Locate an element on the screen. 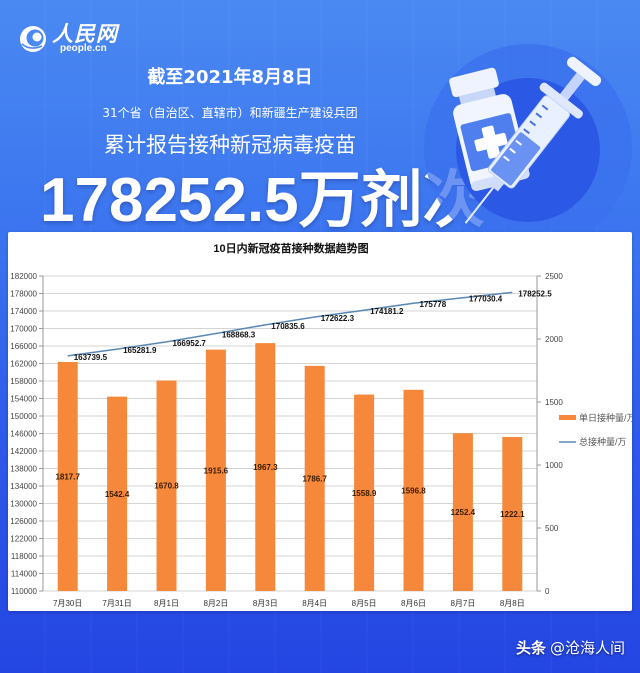 Image resolution: width=640 pixels, height=673 pixels. left-axis-label: 118000 is located at coordinates (24, 556).